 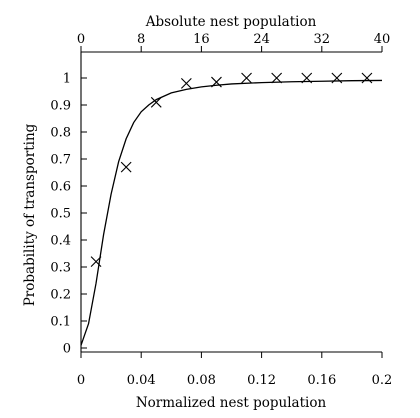 What do you see at coordinates (60, 133) in the screenshot?
I see `y-tick-label: 0.8` at bounding box center [60, 133].